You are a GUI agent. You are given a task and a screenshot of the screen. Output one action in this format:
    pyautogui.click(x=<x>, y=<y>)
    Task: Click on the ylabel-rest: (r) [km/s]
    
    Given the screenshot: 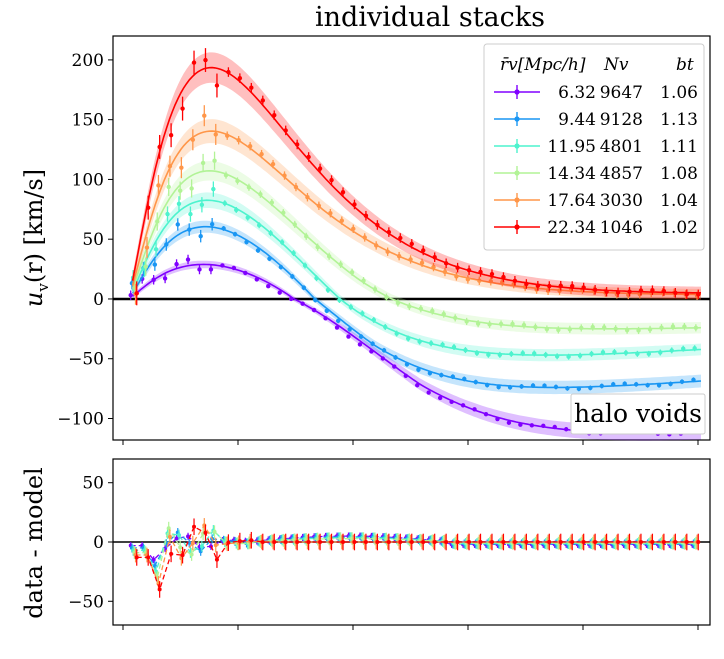 What is the action you would take?
    pyautogui.click(x=34, y=226)
    